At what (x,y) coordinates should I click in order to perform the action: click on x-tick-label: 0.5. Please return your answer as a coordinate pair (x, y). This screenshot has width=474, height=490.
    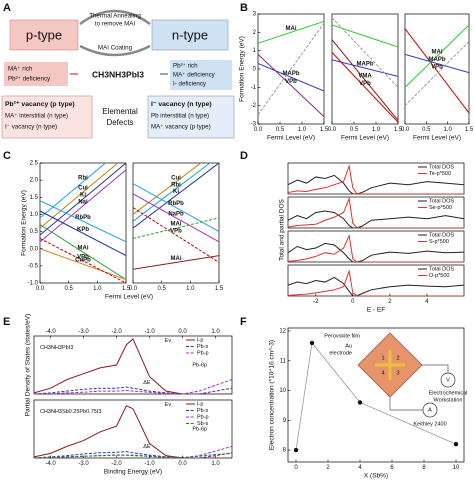
    Looking at the image, I should click on (354, 130).